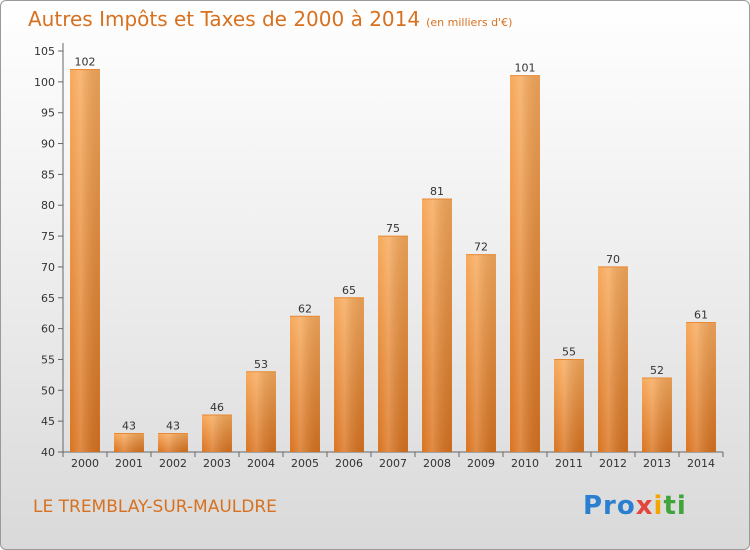  Describe the element at coordinates (48, 144) in the screenshot. I see `y-tick-label: 90` at that location.